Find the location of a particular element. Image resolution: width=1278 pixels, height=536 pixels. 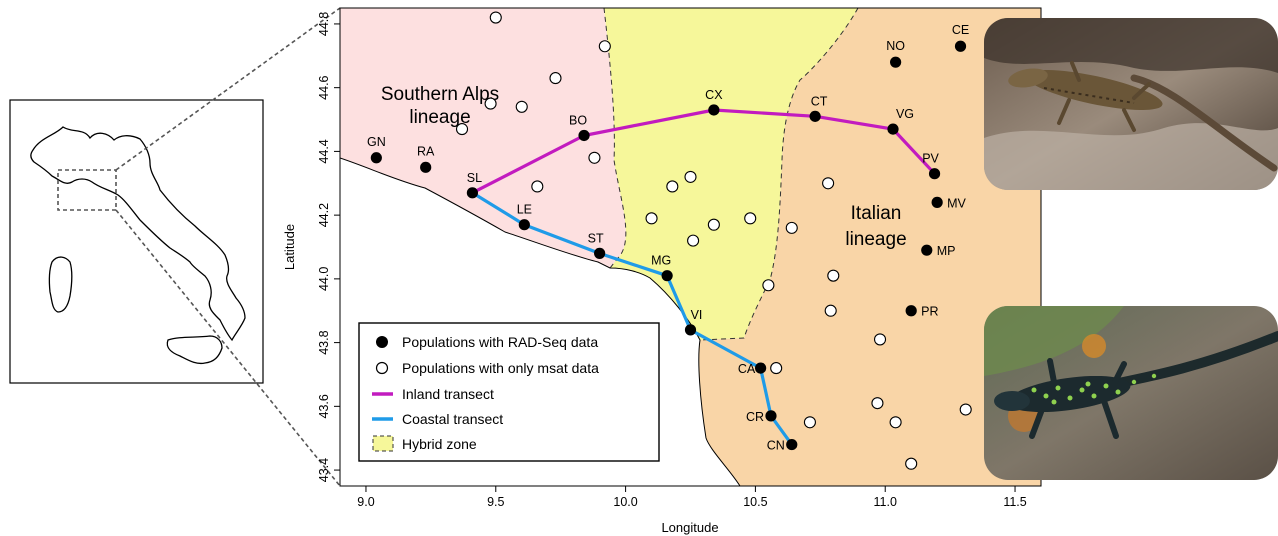

rad-label-mp: MP is located at coordinates (946, 251).